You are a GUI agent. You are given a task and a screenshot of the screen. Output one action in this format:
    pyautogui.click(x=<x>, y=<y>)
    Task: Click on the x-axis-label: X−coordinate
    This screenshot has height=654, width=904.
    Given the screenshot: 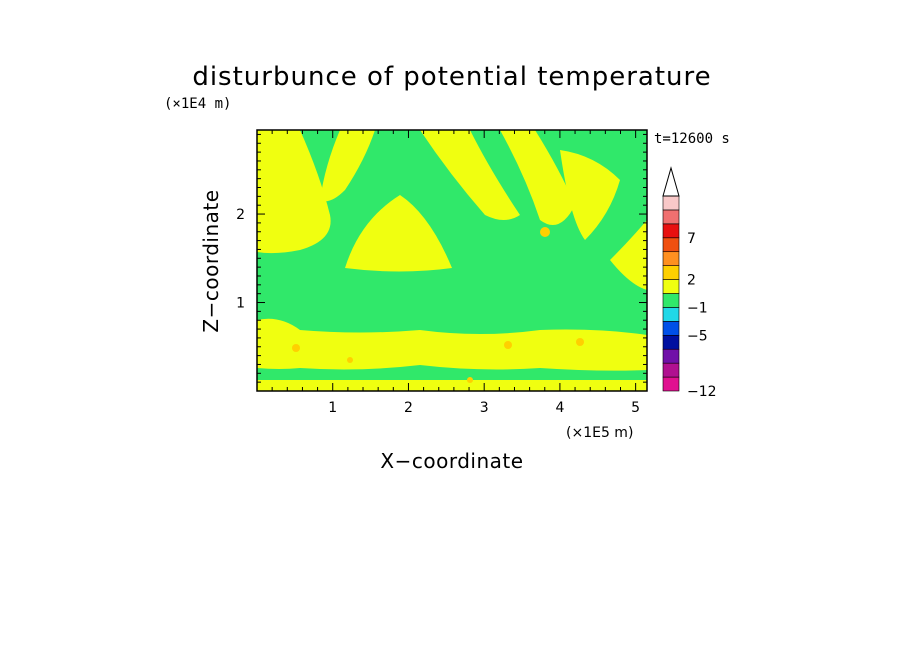 What is the action you would take?
    pyautogui.click(x=451, y=461)
    